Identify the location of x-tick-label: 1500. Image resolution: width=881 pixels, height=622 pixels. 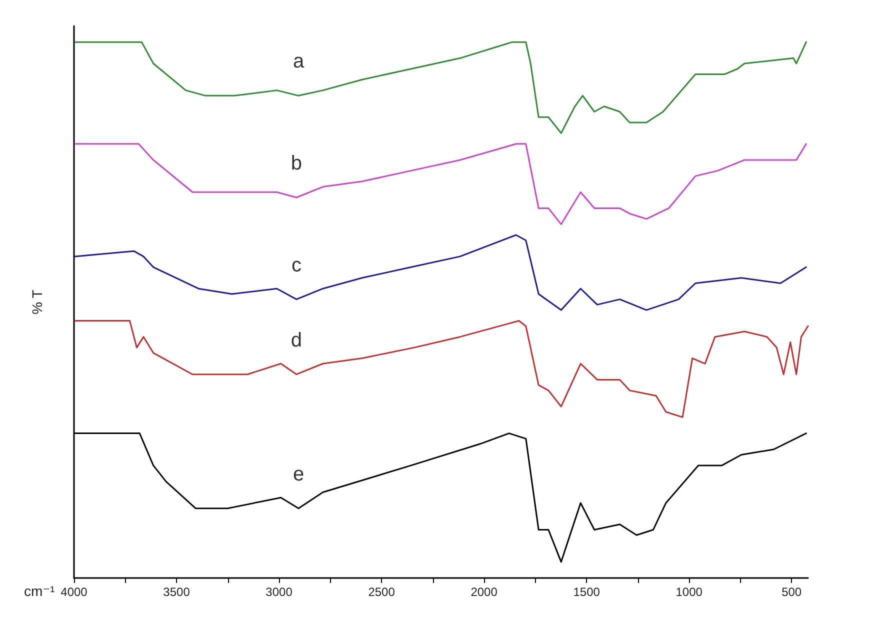
(586, 592).